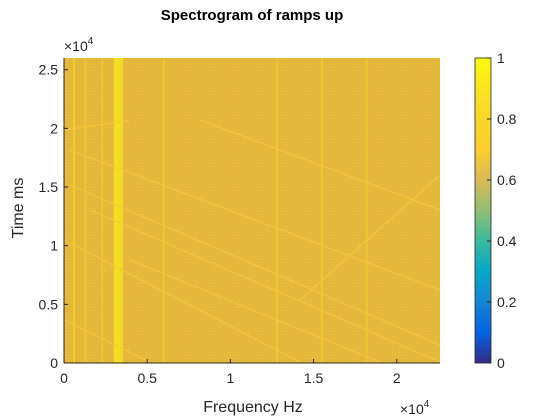 The height and width of the screenshot is (420, 560). What do you see at coordinates (501, 58) in the screenshot?
I see `colorbar-tick-label: 1` at bounding box center [501, 58].